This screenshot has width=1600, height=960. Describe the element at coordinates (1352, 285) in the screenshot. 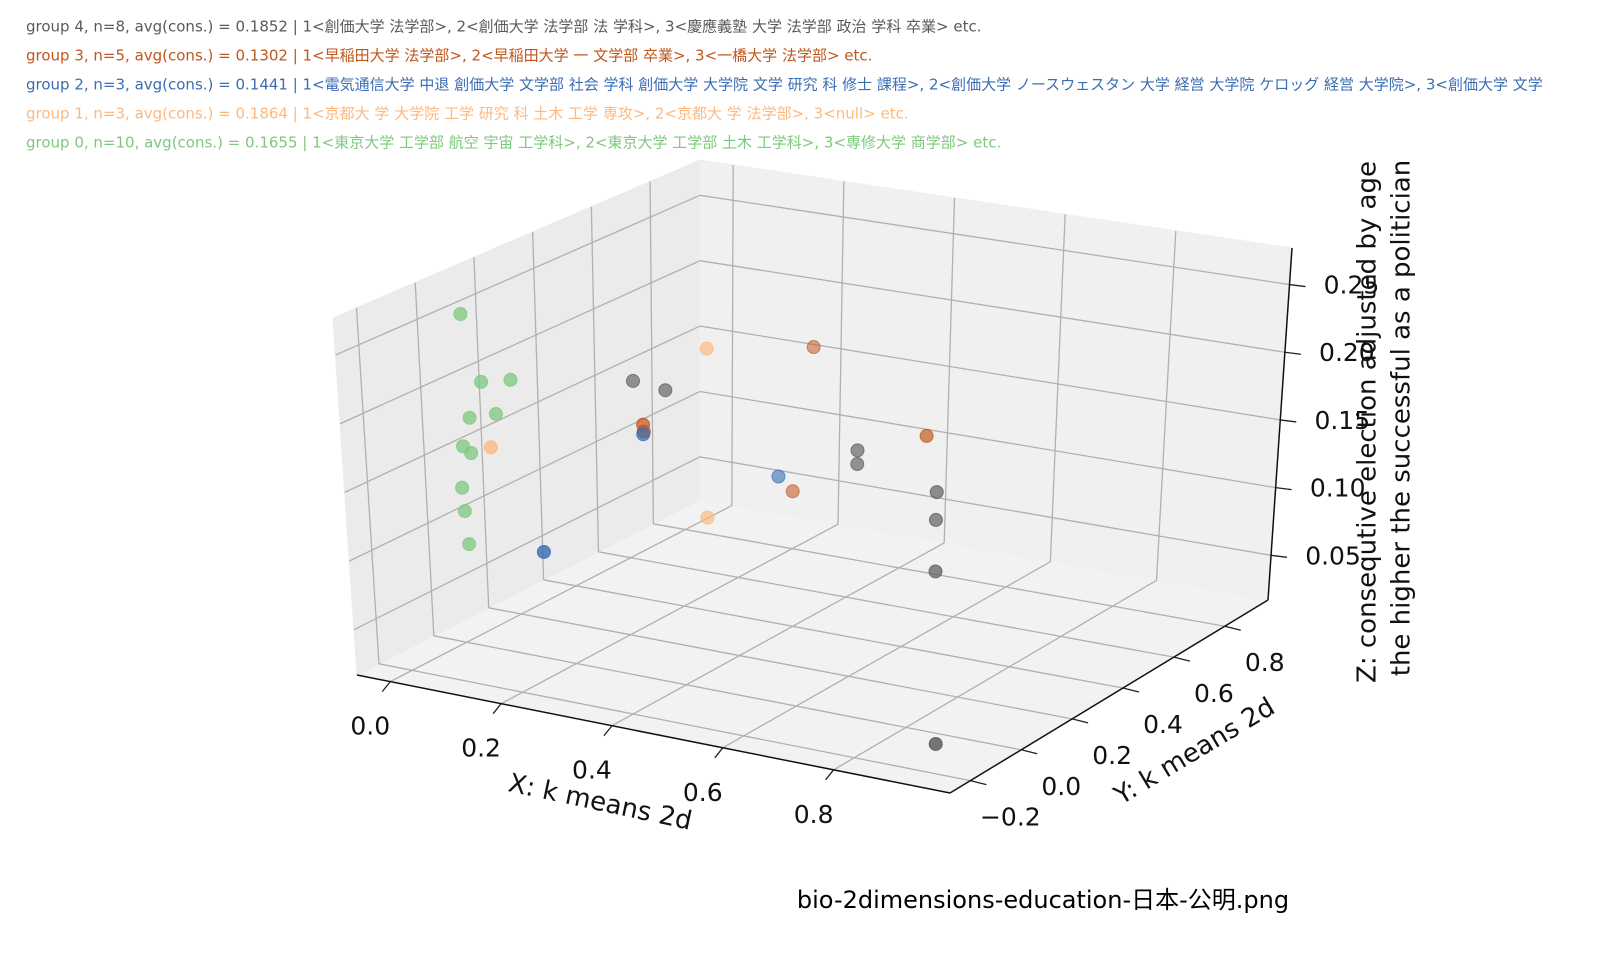

I see `z-tick-label: 0.25` at that location.